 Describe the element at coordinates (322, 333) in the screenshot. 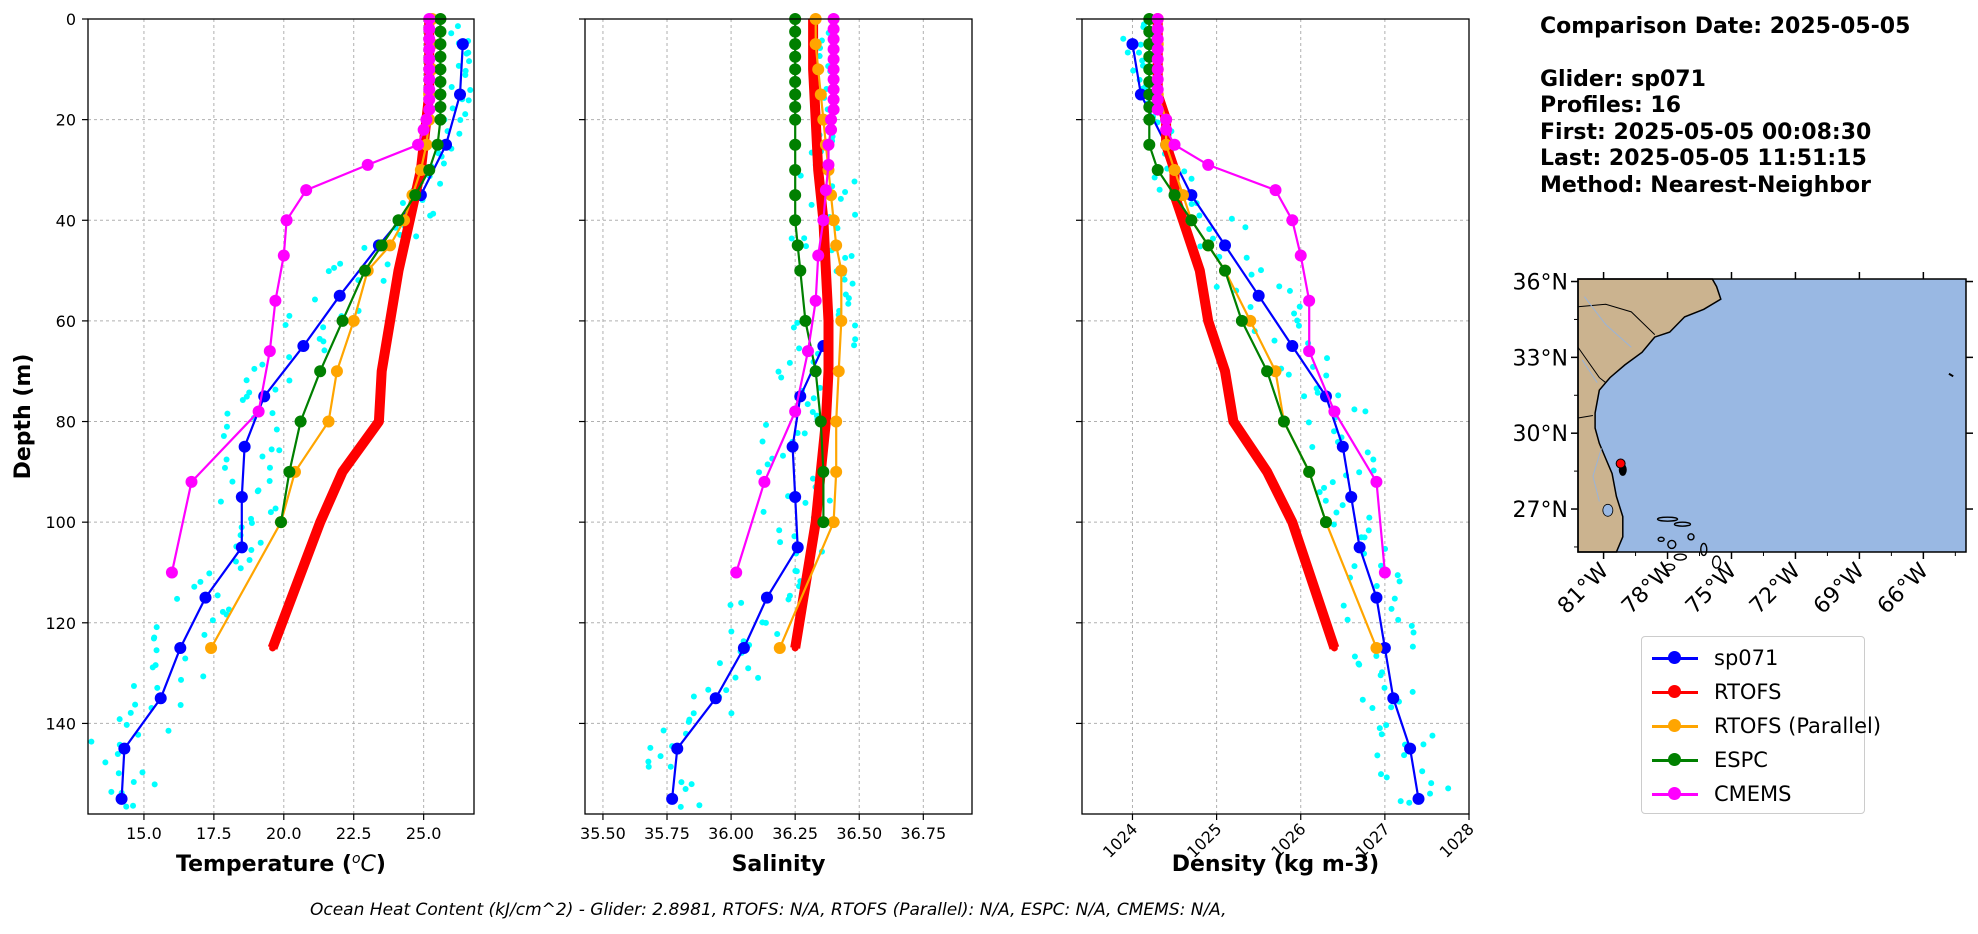

I see `series-rtofs-parallel` at that location.